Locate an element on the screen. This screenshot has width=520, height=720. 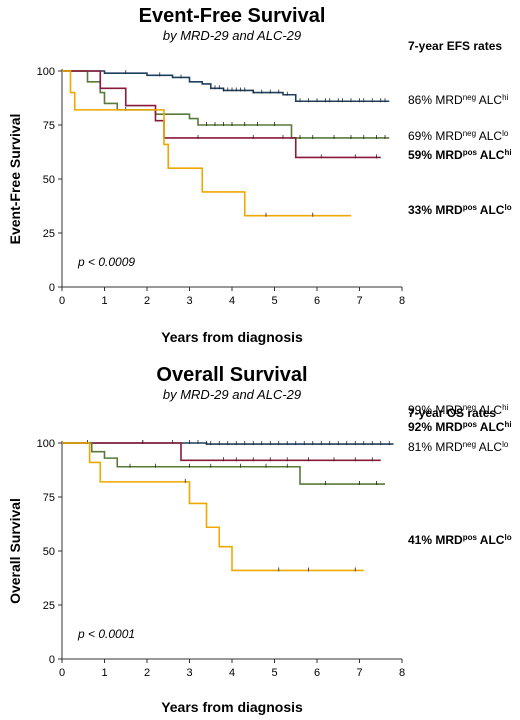
chart-title: Event-Free Survival is located at coordinates (232, 16).